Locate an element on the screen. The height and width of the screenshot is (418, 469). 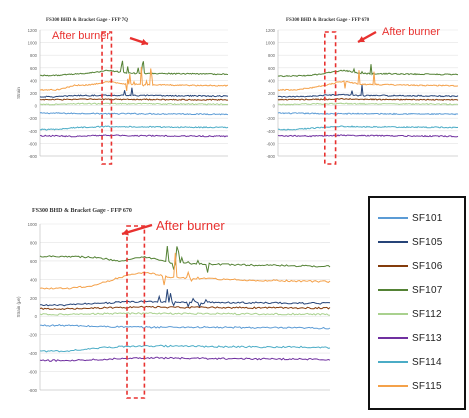
legend-label: SF101 is located at coordinates (427, 218).